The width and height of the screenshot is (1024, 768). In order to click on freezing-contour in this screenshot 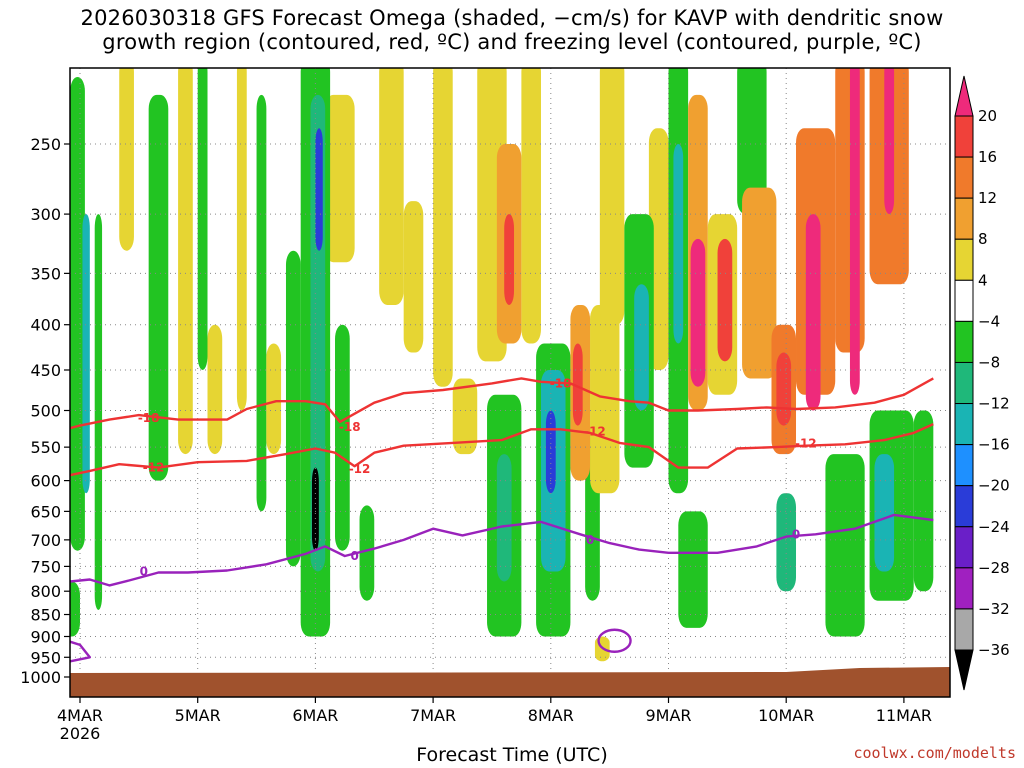, I will do `click(502, 550)`.